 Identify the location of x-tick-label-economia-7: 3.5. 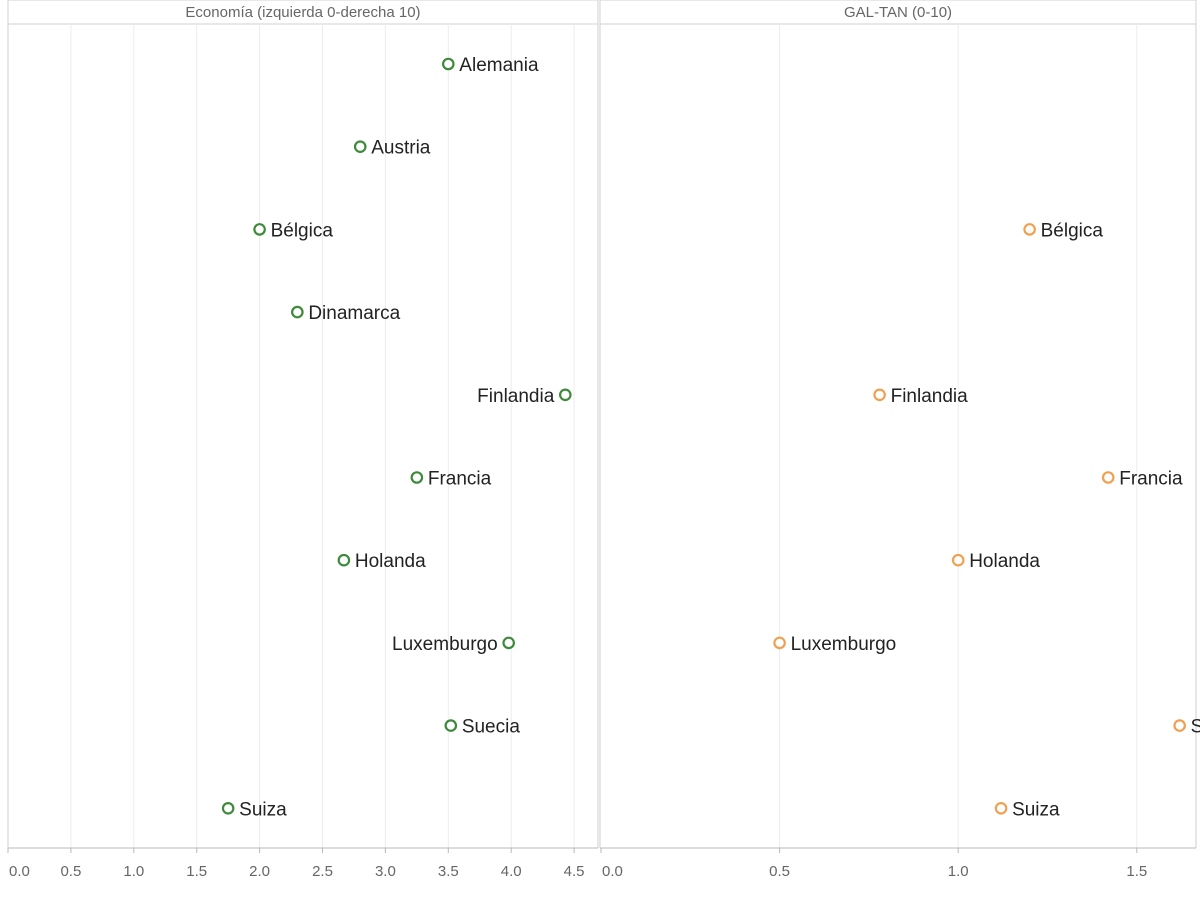
(448, 871).